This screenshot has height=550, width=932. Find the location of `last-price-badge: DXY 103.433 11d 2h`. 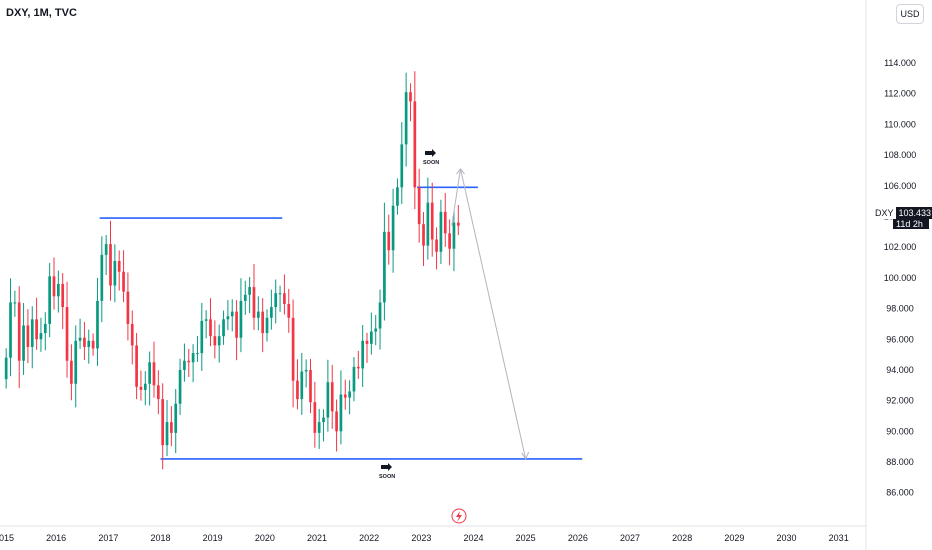

last-price-badge: DXY 103.433 11d 2h is located at coordinates (902, 218).